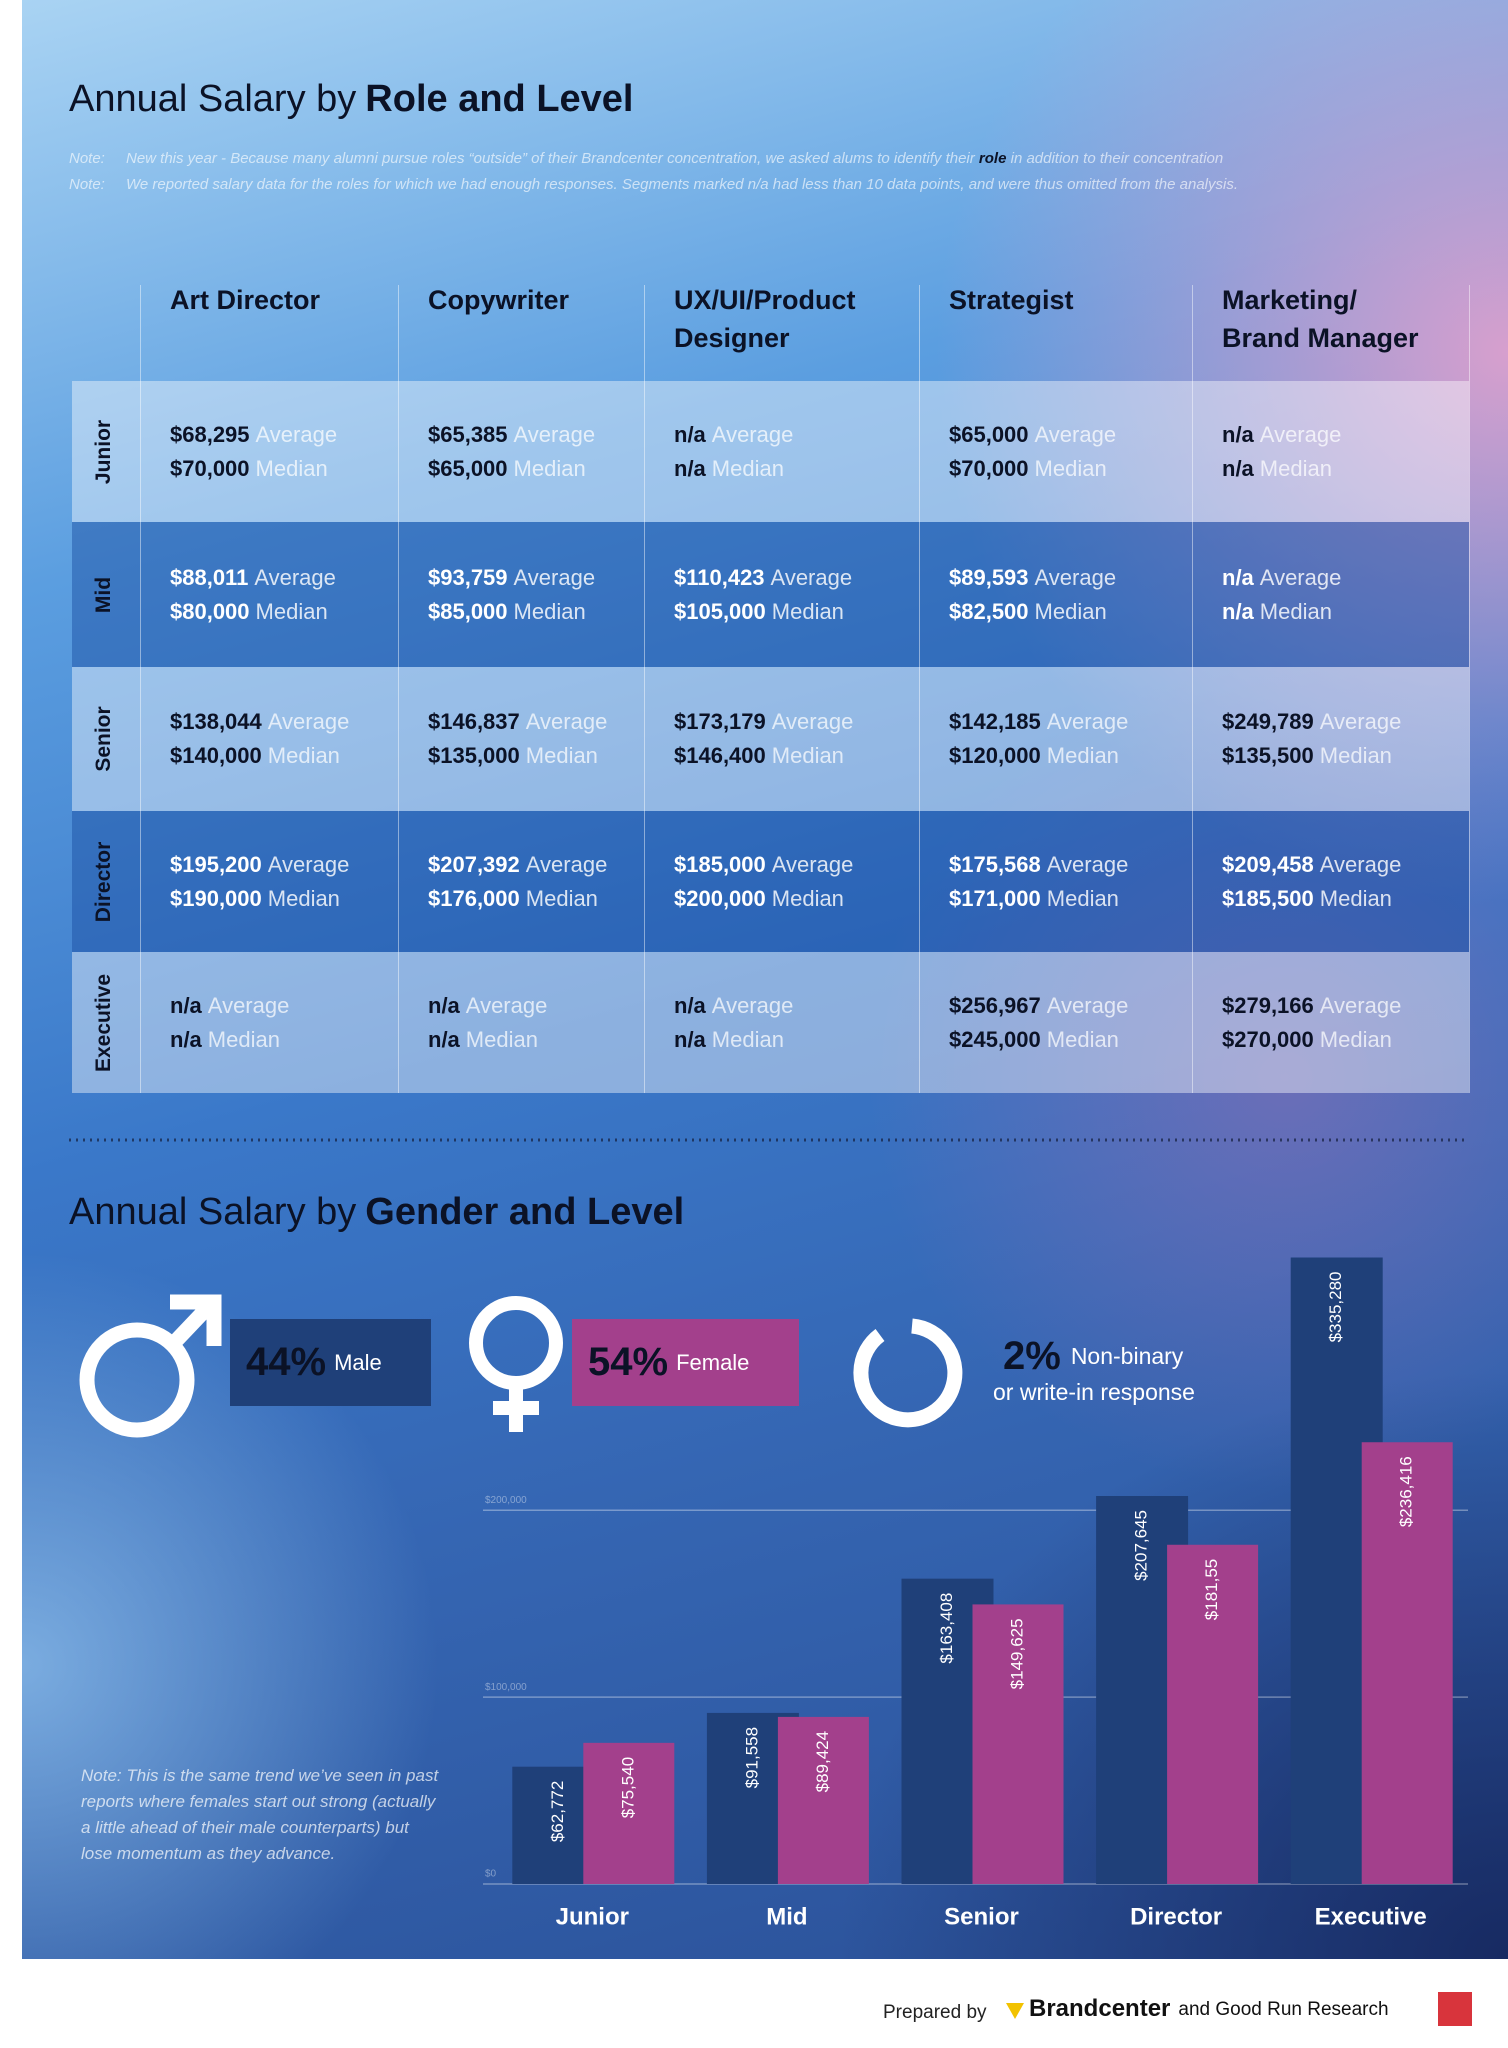 This screenshot has width=1508, height=2048. Describe the element at coordinates (1209, 2008) in the screenshot. I see `footer-brand: Brandcenter and Good Run Research` at that location.